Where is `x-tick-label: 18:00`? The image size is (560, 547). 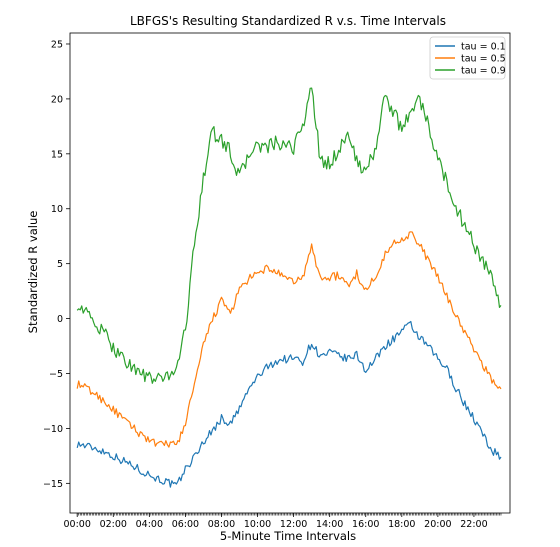 x-tick-label: 18:00 is located at coordinates (401, 524).